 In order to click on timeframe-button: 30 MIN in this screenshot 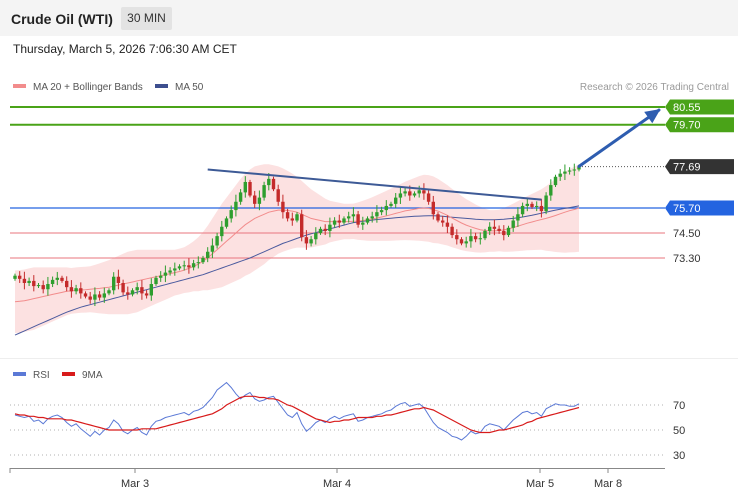, I will do `click(146, 18)`.